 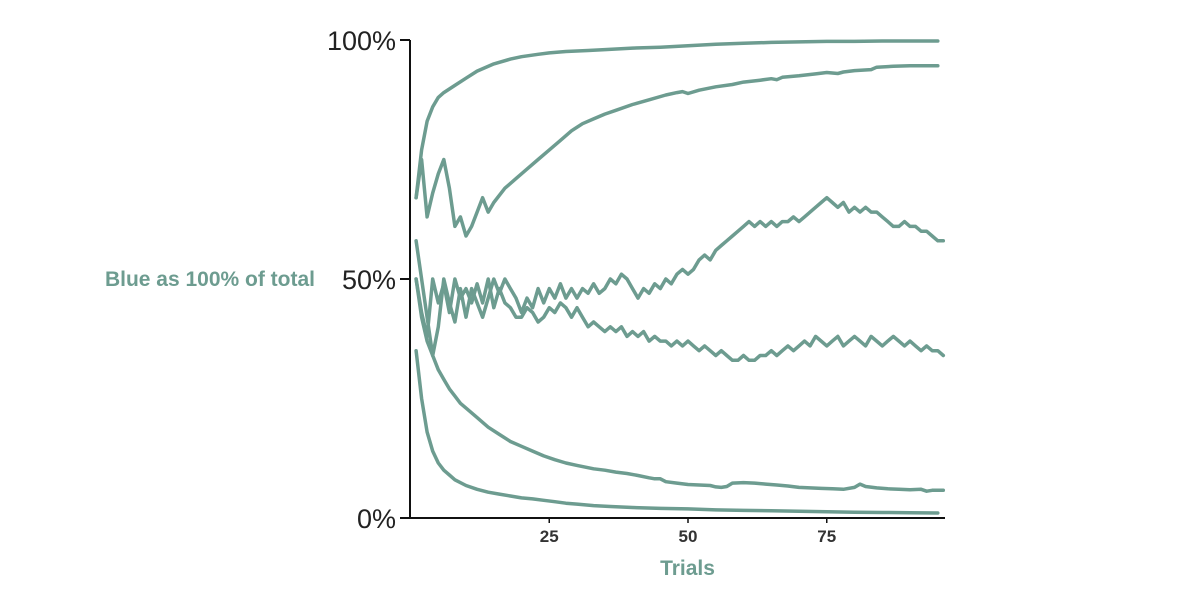 What do you see at coordinates (688, 536) in the screenshot?
I see `x-tick-label: 50` at bounding box center [688, 536].